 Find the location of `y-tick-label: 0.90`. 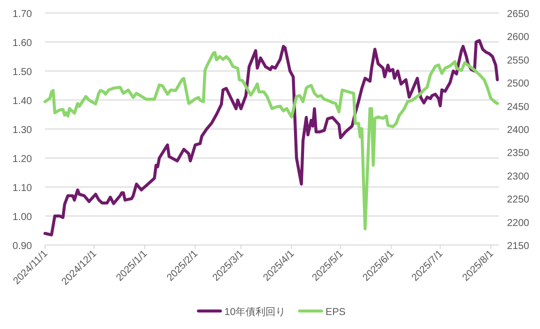

y-tick-label: 0.90 is located at coordinates (22, 246).